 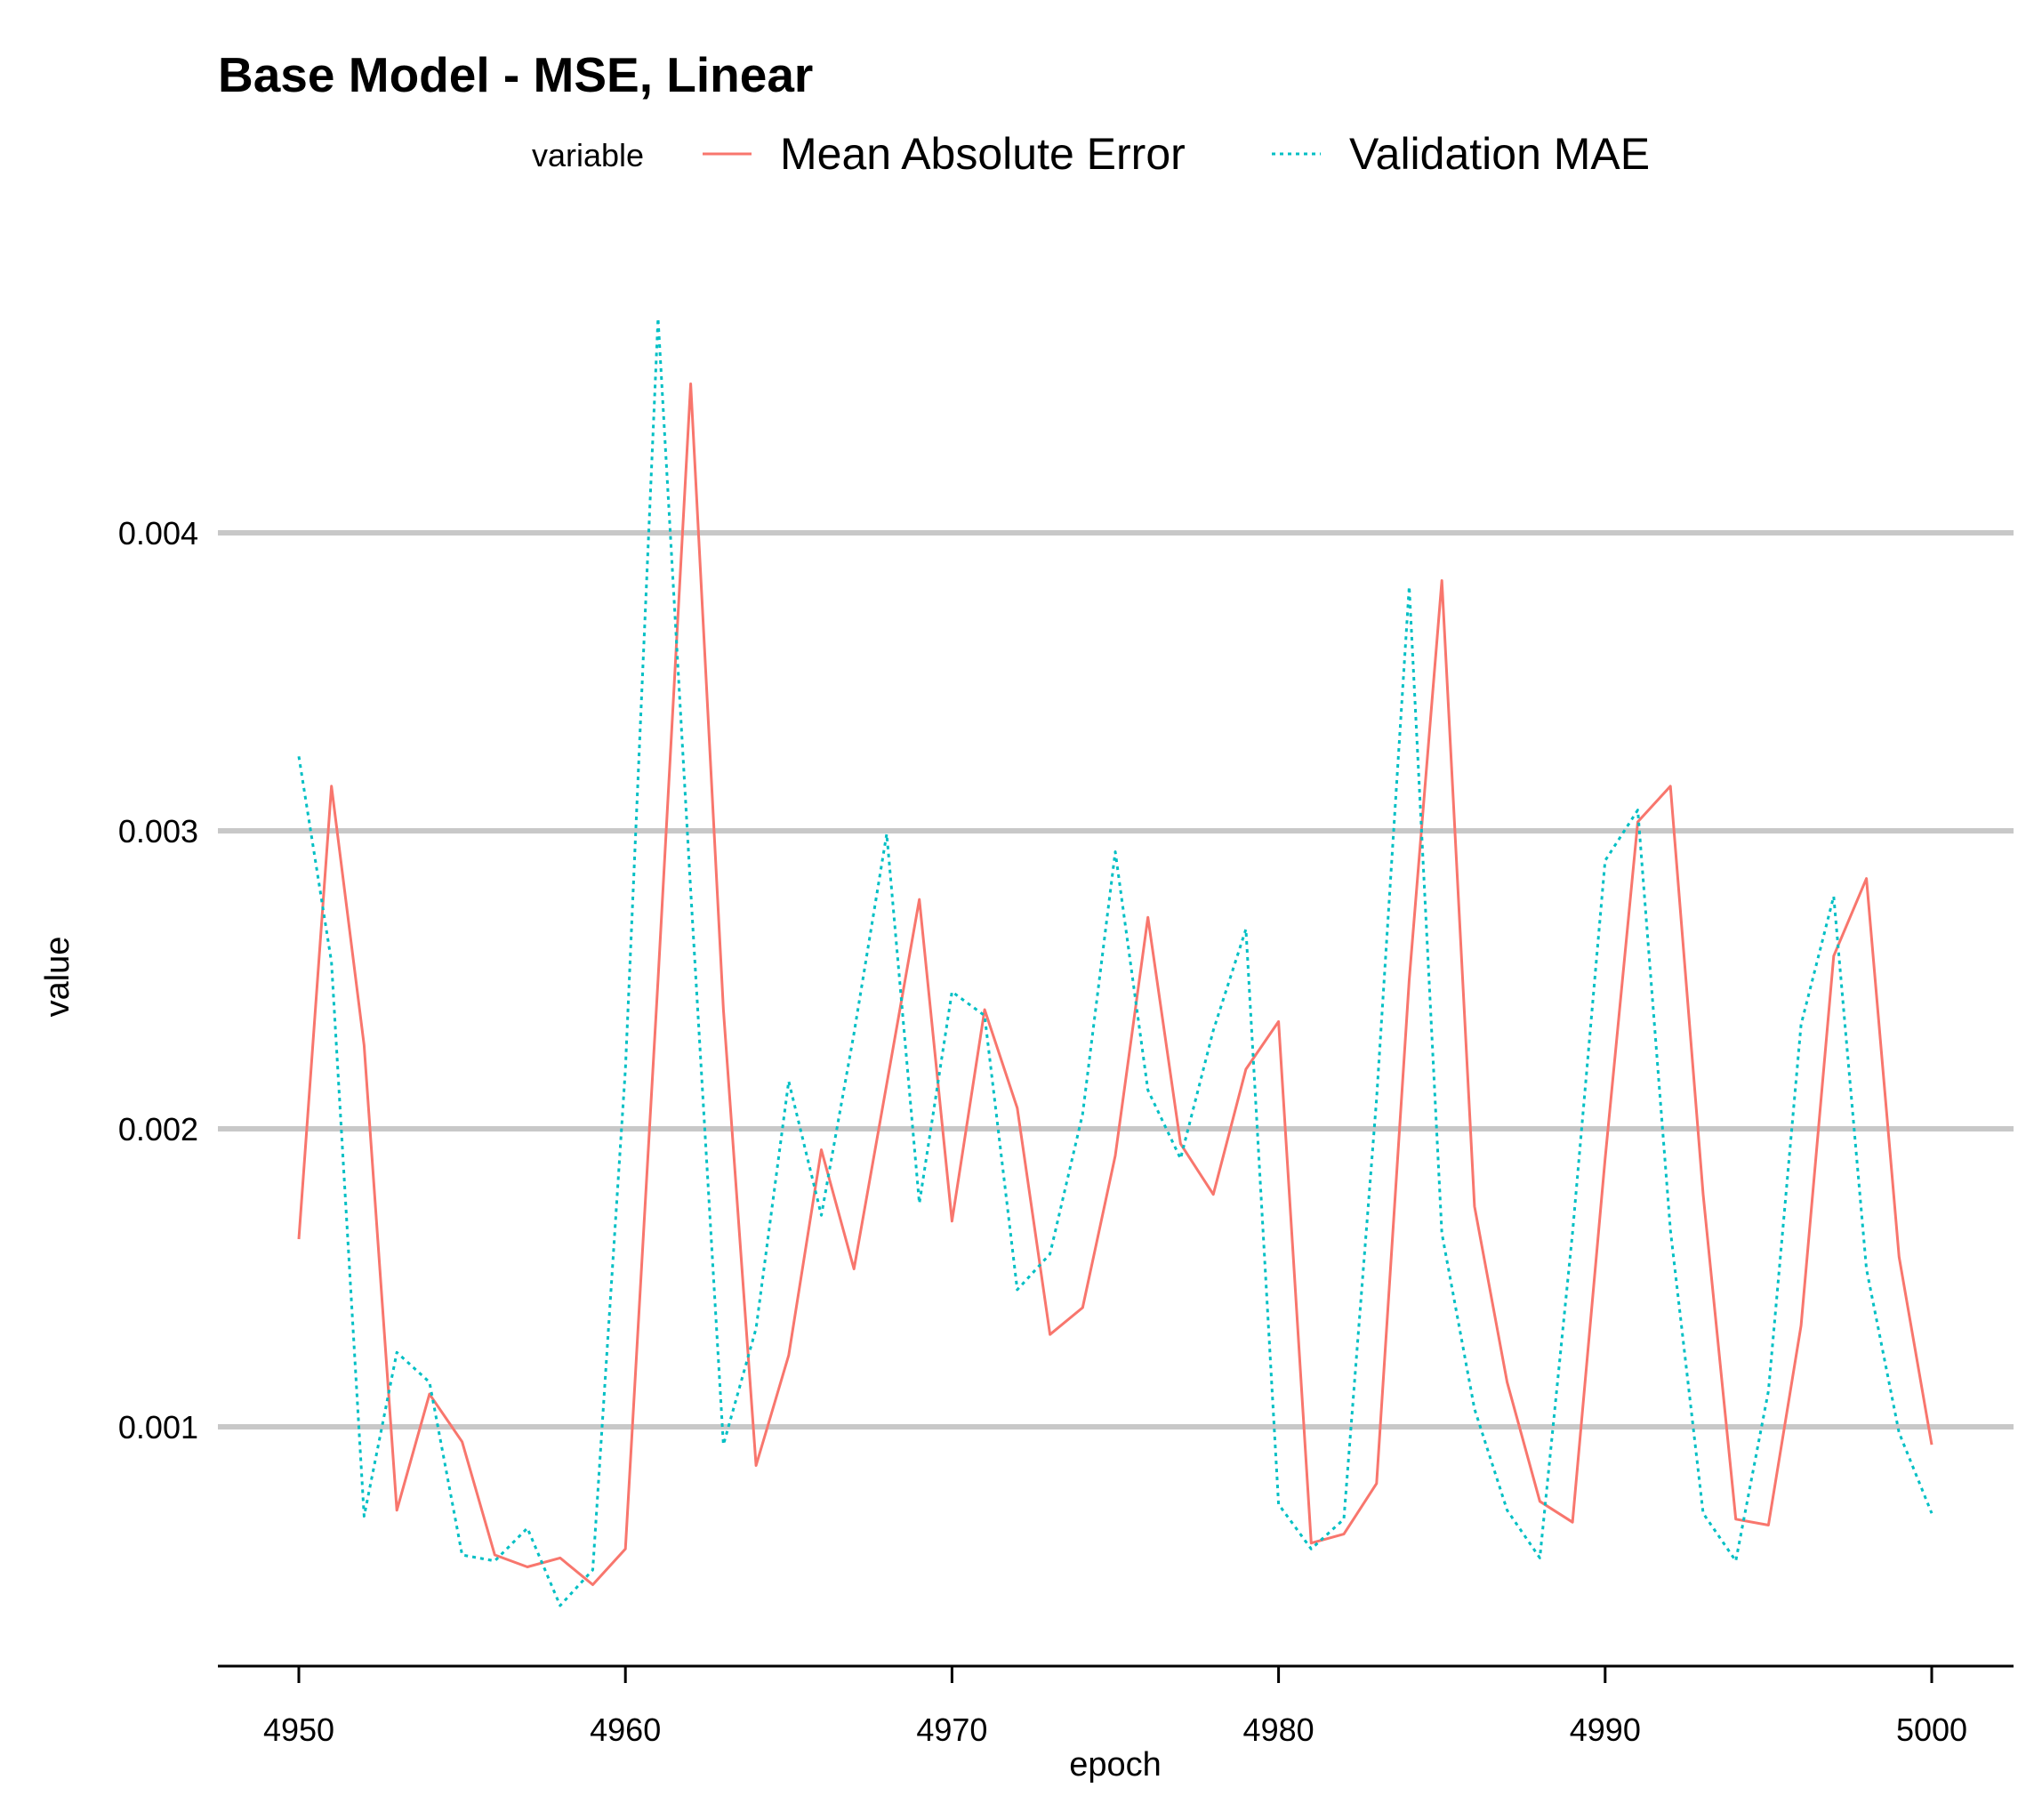 I want to click on x-tick-label: 4960, so click(x=625, y=1729).